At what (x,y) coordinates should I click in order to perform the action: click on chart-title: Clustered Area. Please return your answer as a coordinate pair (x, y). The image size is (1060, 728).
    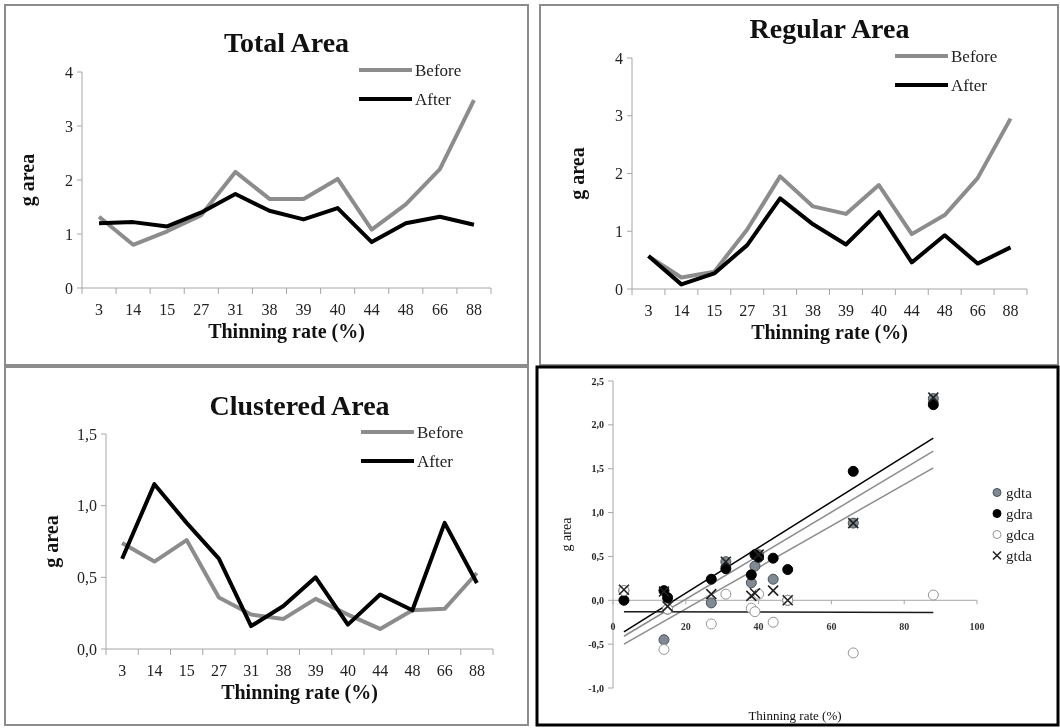
    Looking at the image, I should click on (299, 405).